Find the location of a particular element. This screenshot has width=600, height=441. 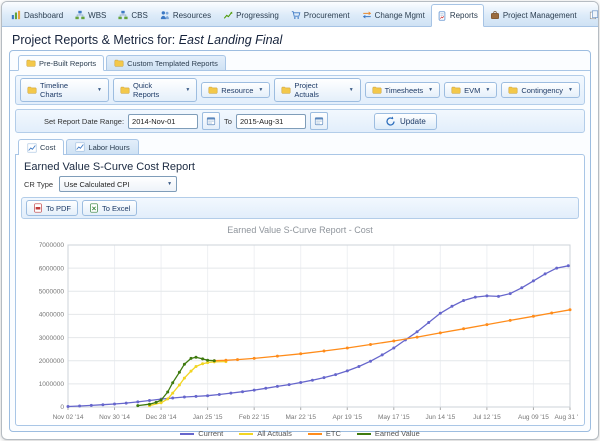

refresh-icon is located at coordinates (390, 121).